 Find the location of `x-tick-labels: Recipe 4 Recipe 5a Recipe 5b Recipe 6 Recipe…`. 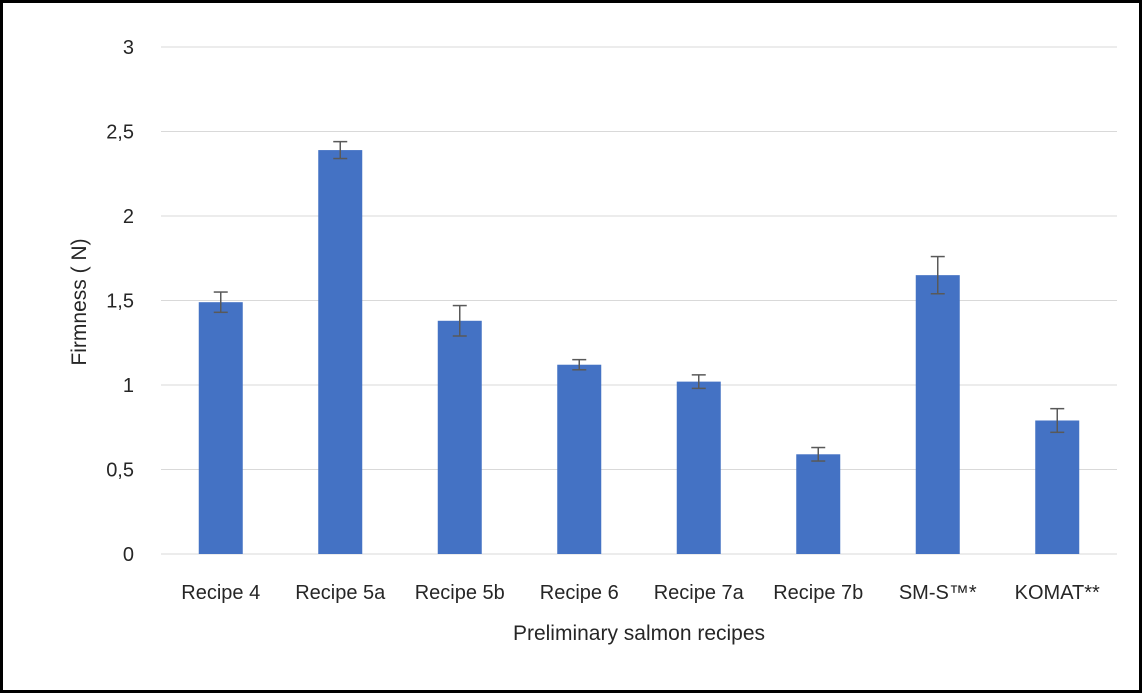

x-tick-labels: Recipe 4 Recipe 5a Recipe 5b Recipe 6 Recipe… is located at coordinates (640, 593).